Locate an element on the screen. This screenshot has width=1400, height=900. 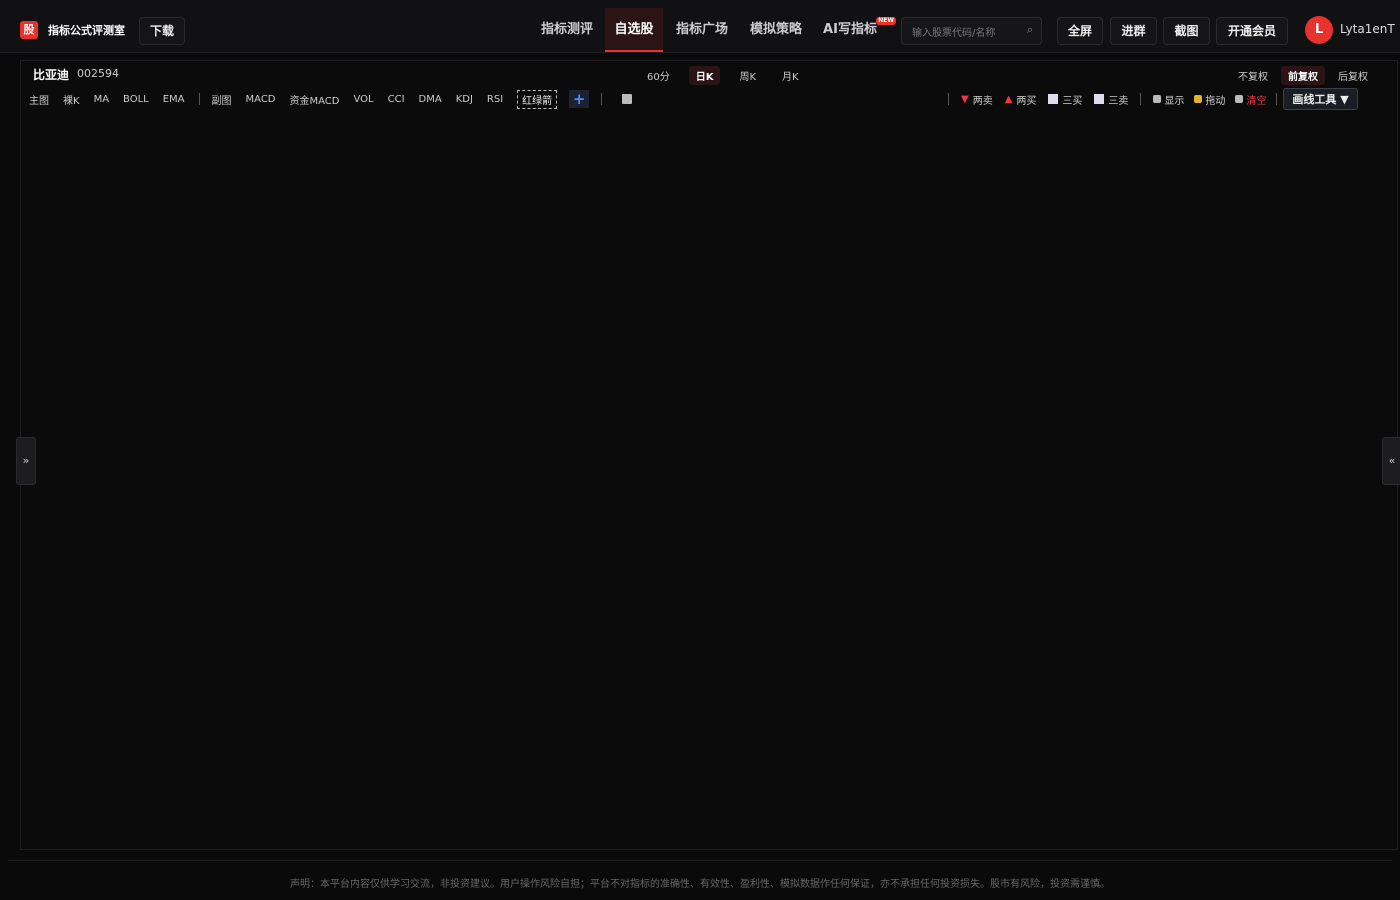
signal-tool: ▼ 两卖 is located at coordinates (977, 99).